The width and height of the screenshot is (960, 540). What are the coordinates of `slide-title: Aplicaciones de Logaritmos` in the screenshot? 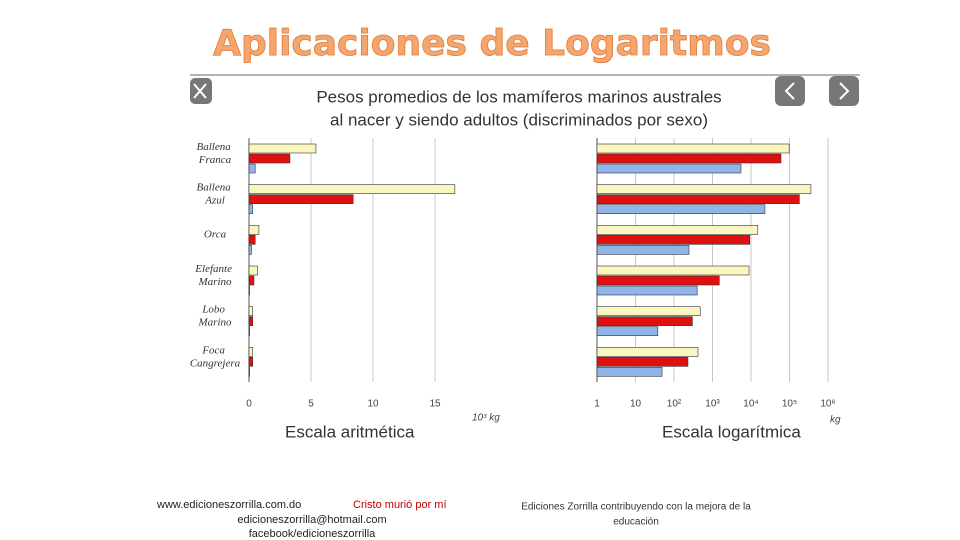 It's located at (492, 43).